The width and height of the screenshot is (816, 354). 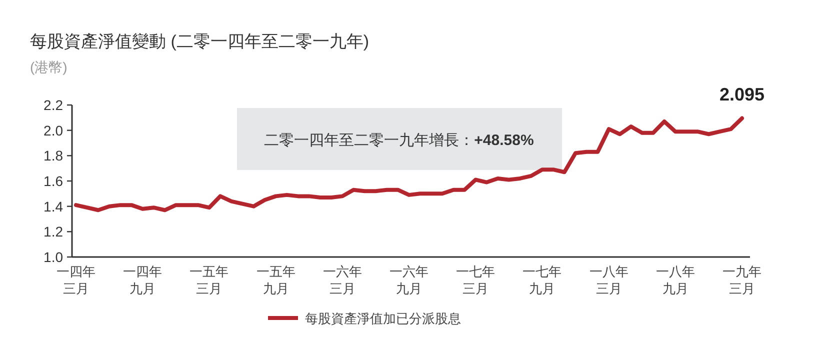 I want to click on x-tick-label: 一六年九月, so click(x=409, y=280).